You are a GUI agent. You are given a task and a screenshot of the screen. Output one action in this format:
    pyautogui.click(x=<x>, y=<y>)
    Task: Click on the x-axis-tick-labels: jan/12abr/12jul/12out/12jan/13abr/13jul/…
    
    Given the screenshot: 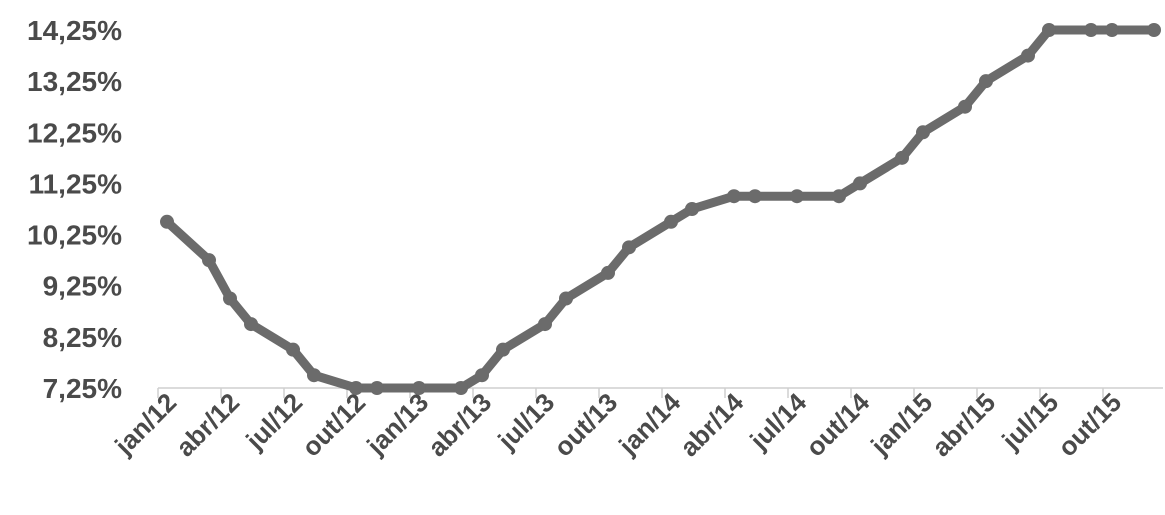 What is the action you would take?
    pyautogui.click(x=617, y=425)
    